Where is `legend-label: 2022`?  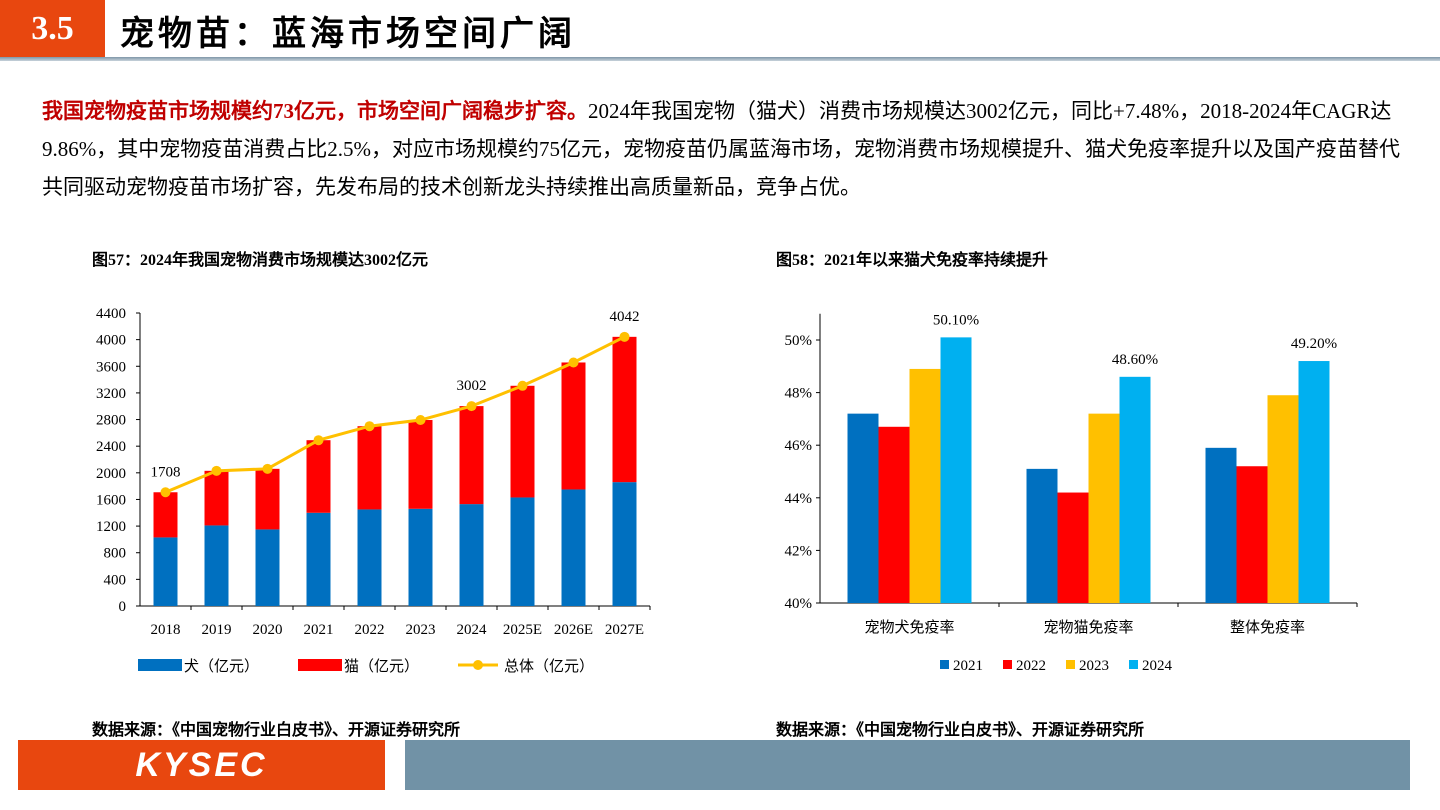 legend-label: 2022 is located at coordinates (1031, 666).